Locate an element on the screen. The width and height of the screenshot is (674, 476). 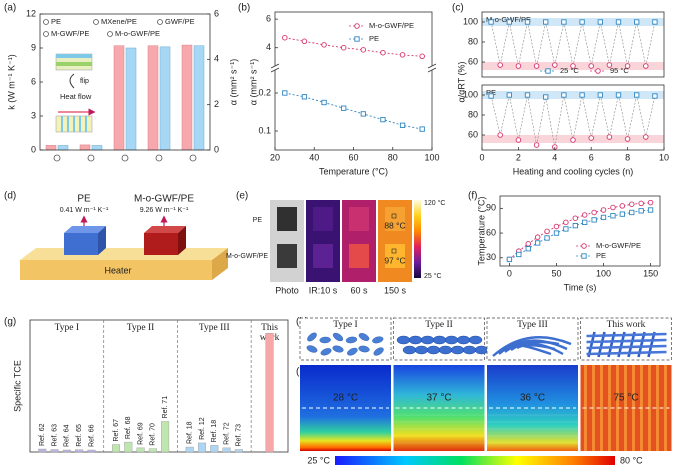
bar-label: Ref. 66 is located at coordinates (91, 435).